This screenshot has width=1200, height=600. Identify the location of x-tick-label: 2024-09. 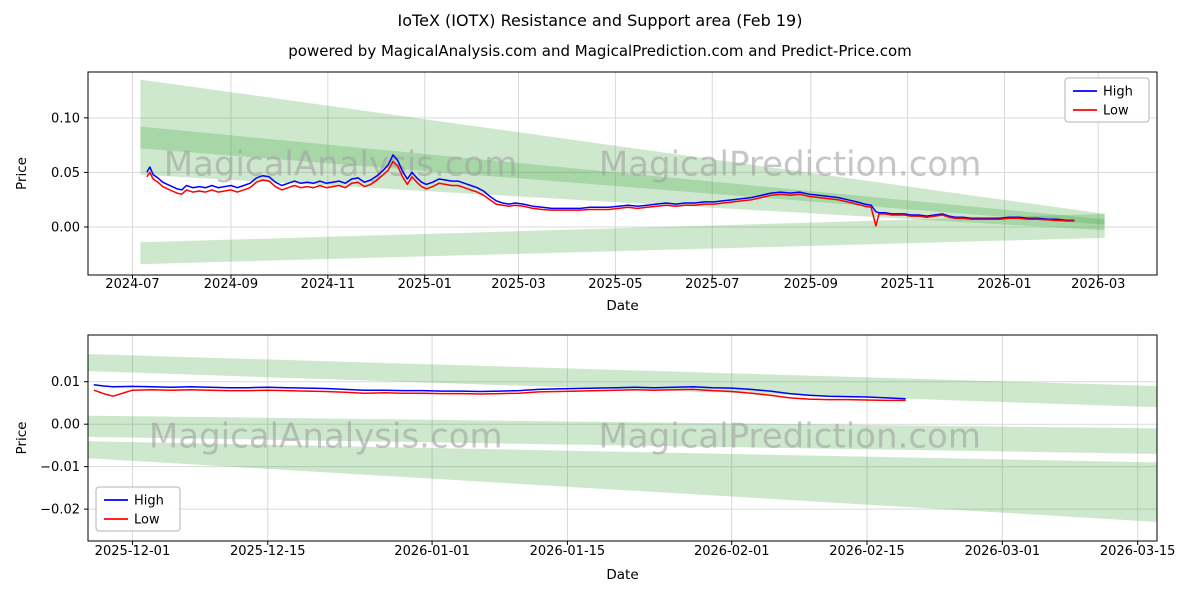
(231, 284).